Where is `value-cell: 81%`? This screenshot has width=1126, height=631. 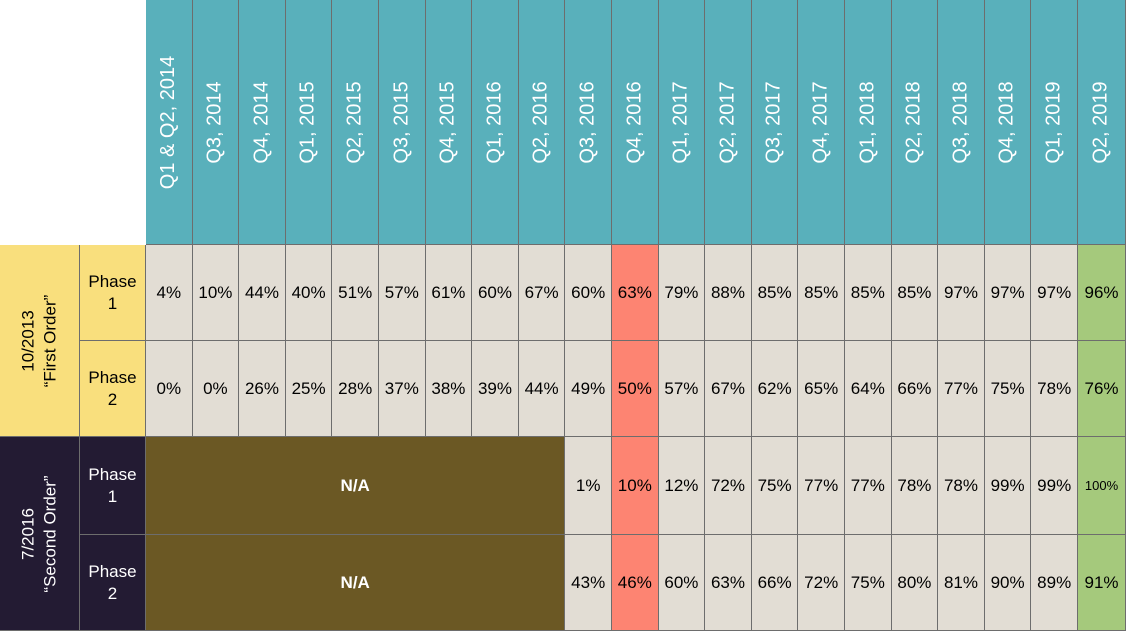 value-cell: 81% is located at coordinates (961, 583).